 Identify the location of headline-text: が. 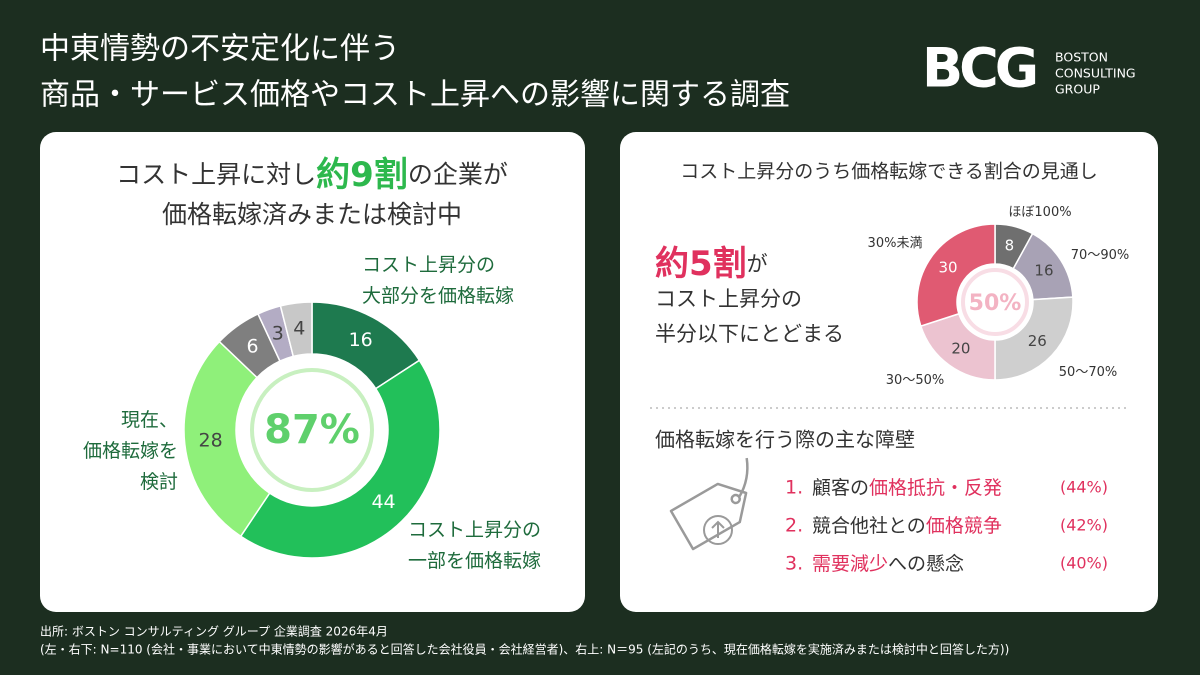
(757, 264).